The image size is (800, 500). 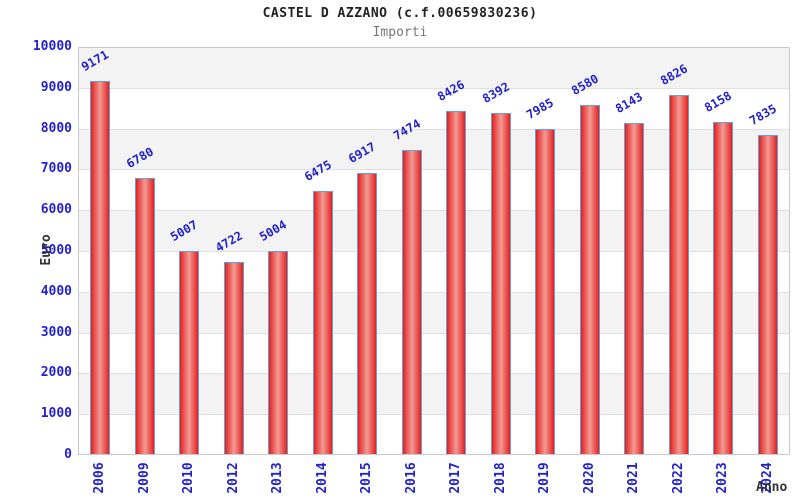 What do you see at coordinates (68, 454) in the screenshot?
I see `y-tick-label: 0` at bounding box center [68, 454].